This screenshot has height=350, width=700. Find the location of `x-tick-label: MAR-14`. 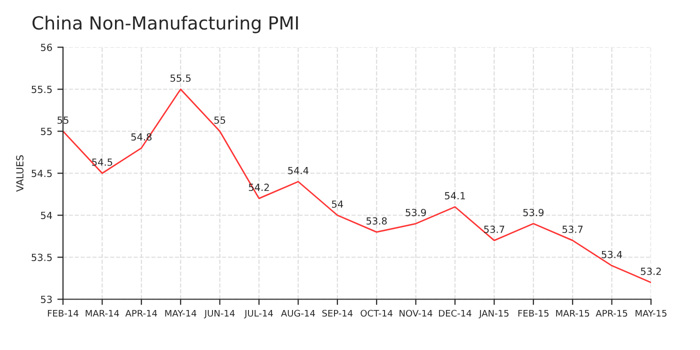

x-tick-label: MAR-14 is located at coordinates (103, 313).